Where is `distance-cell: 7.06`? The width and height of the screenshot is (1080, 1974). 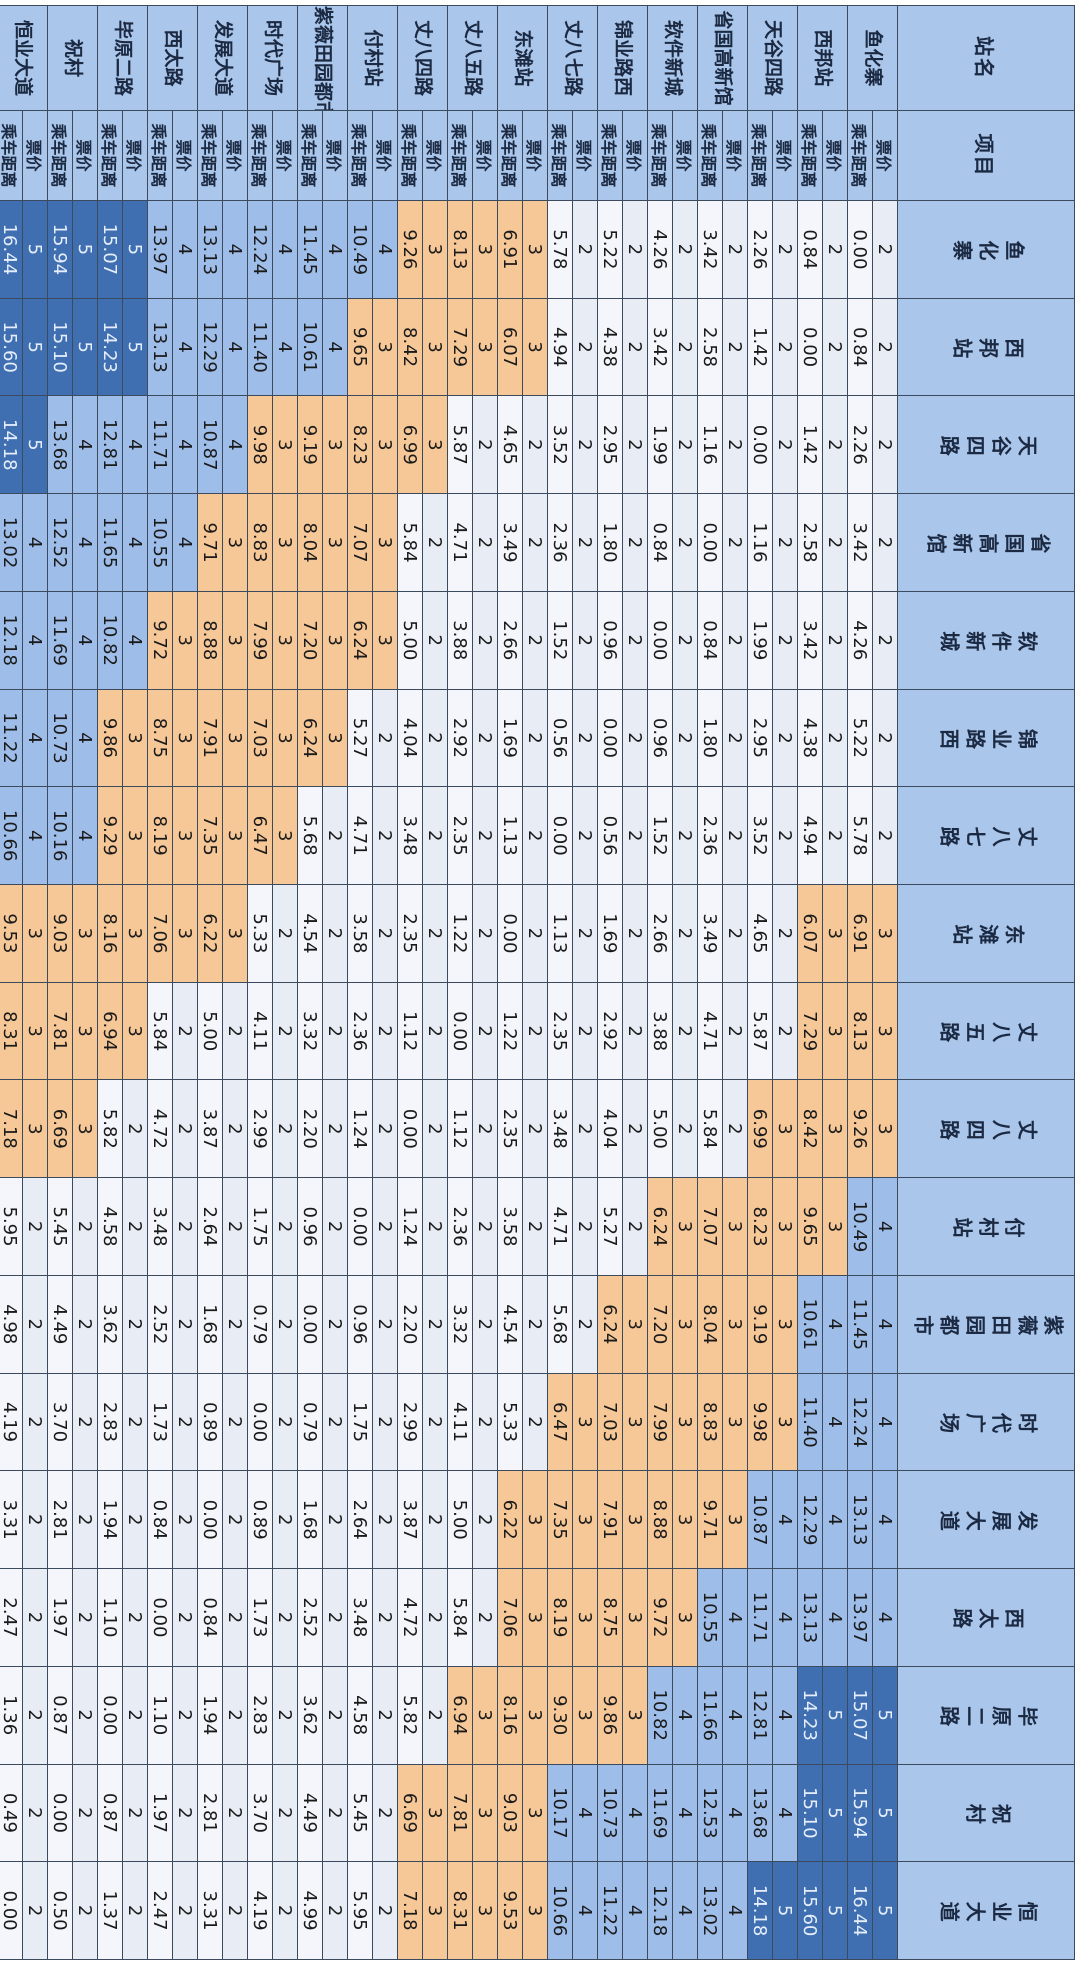 distance-cell: 7.06 is located at coordinates (510, 1617).